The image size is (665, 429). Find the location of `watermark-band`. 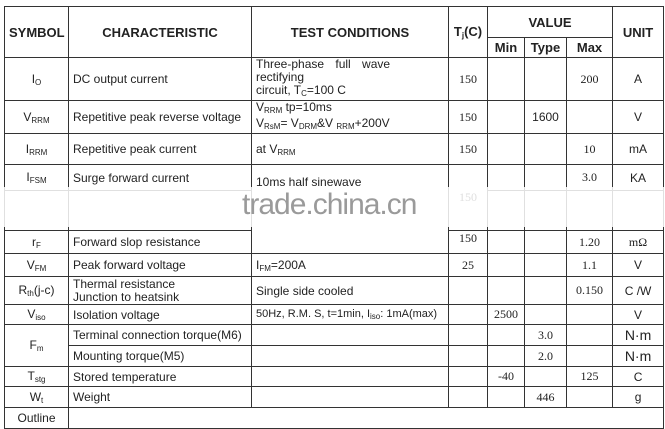

watermark-band is located at coordinates (332, 207).